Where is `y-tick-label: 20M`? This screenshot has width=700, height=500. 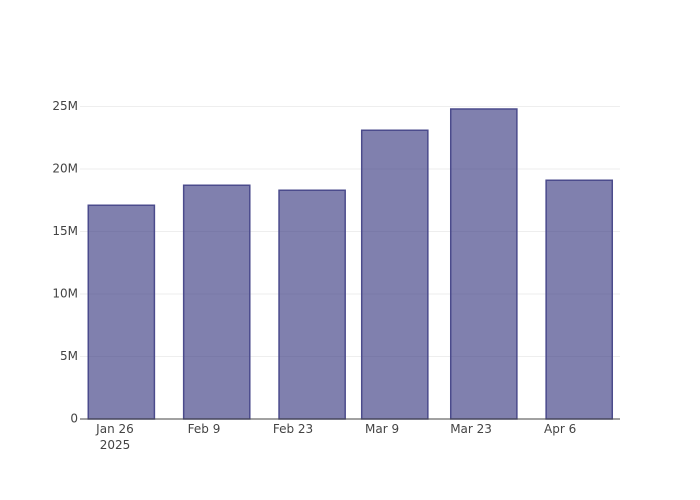
y-tick-label: 20M is located at coordinates (65, 169).